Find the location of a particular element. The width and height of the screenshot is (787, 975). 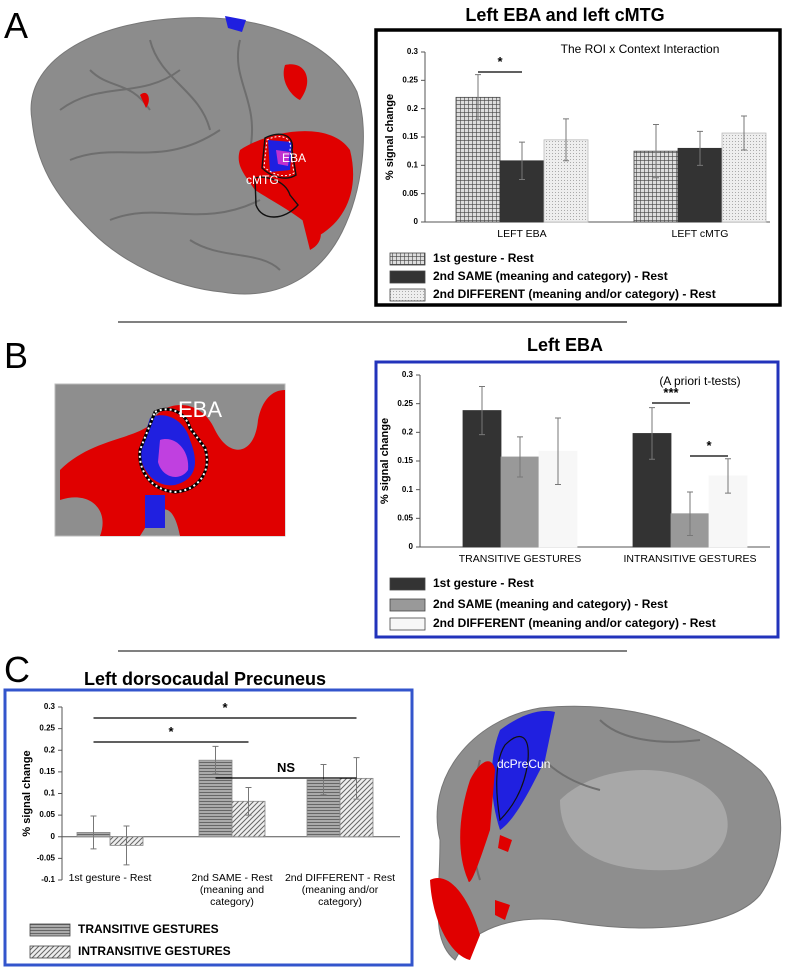

x-tick-label: LEFT cMTG is located at coordinates (700, 234).